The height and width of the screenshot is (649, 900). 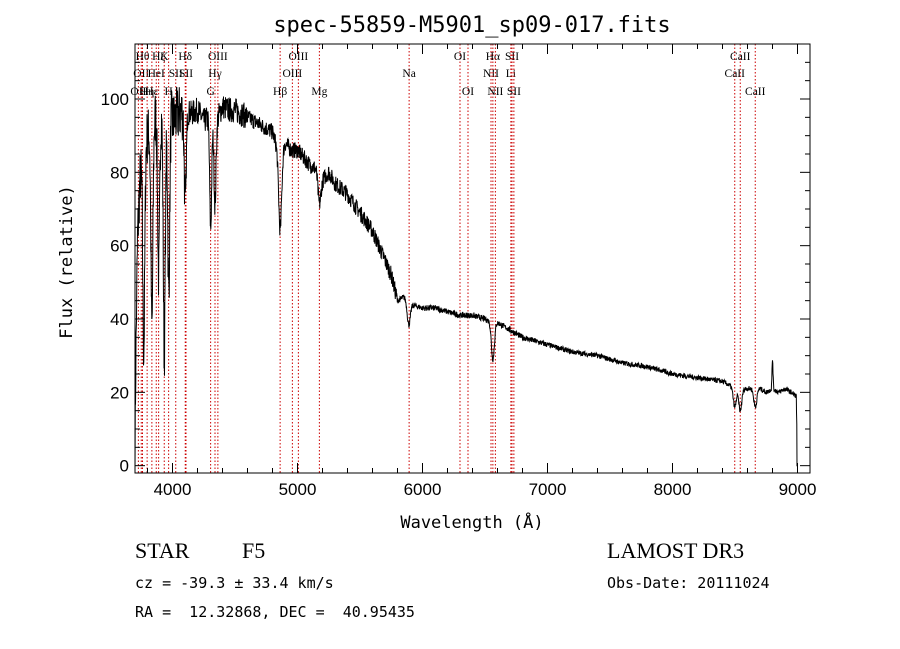 What do you see at coordinates (115, 99) in the screenshot?
I see `y-tick-label: 100` at bounding box center [115, 99].